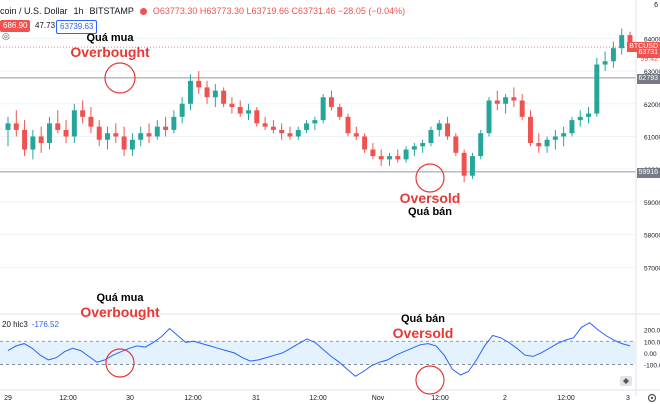 The height and width of the screenshot is (404, 660). I want to click on eye-icon: ◎, so click(6, 36).